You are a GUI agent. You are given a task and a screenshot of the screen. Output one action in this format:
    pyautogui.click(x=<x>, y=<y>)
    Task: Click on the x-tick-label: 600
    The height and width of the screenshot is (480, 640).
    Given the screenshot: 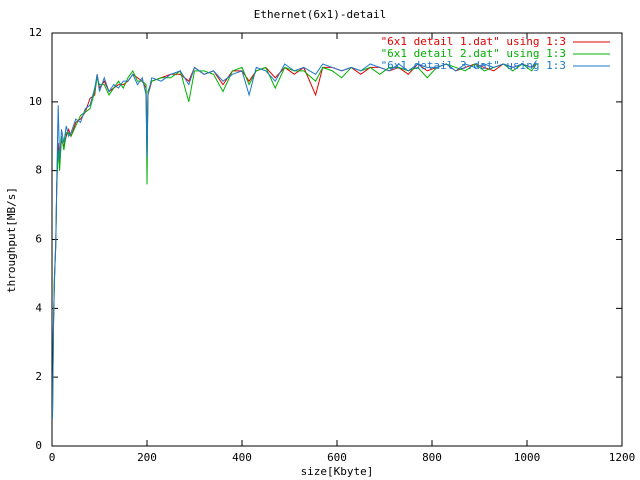 What is the action you would take?
    pyautogui.click(x=337, y=457)
    